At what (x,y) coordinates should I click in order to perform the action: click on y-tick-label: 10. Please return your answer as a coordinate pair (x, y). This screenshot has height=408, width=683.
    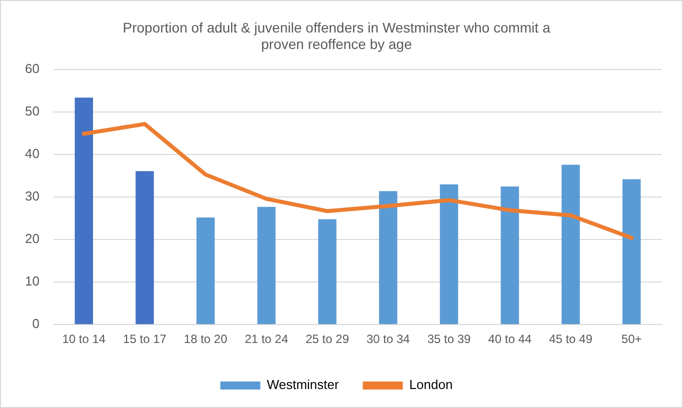
    Looking at the image, I should click on (32, 281).